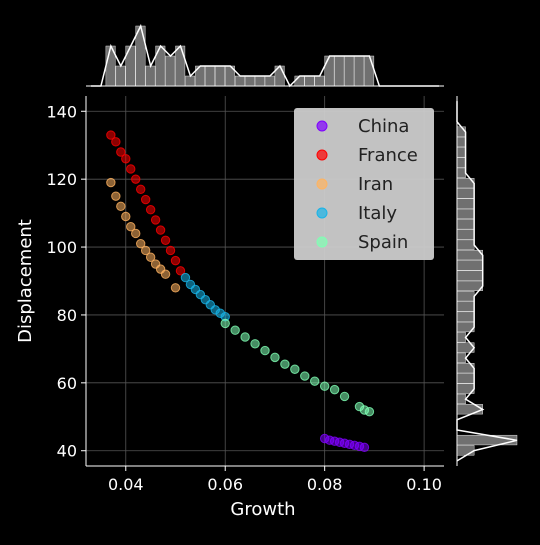 The height and width of the screenshot is (545, 540). What do you see at coordinates (424, 484) in the screenshot?
I see `x-tick-label: 0.10` at bounding box center [424, 484].